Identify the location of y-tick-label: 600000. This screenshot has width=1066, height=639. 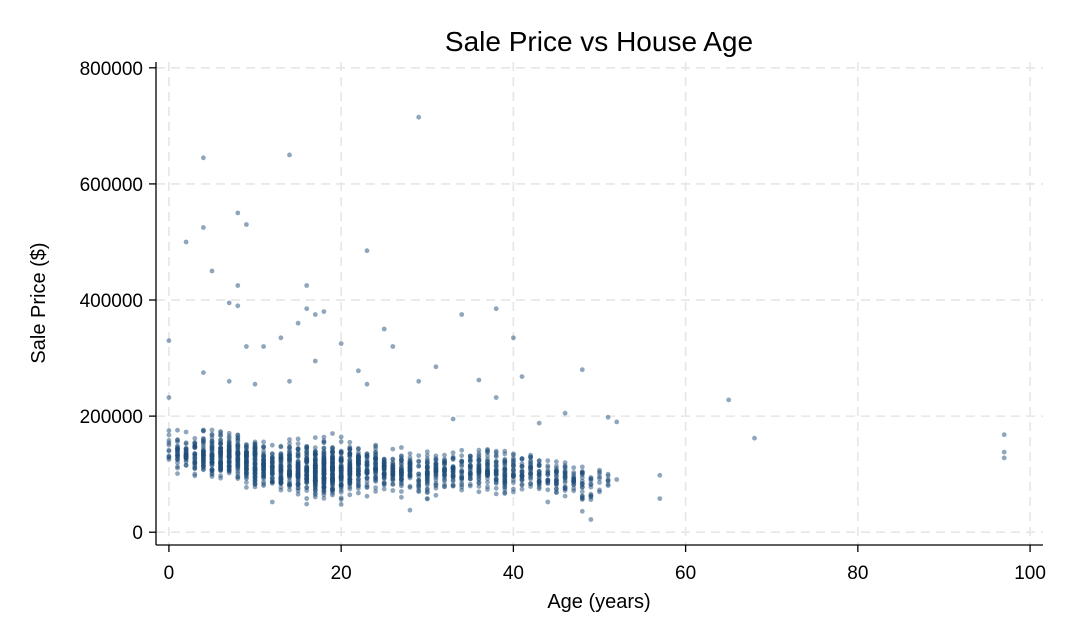
(111, 185).